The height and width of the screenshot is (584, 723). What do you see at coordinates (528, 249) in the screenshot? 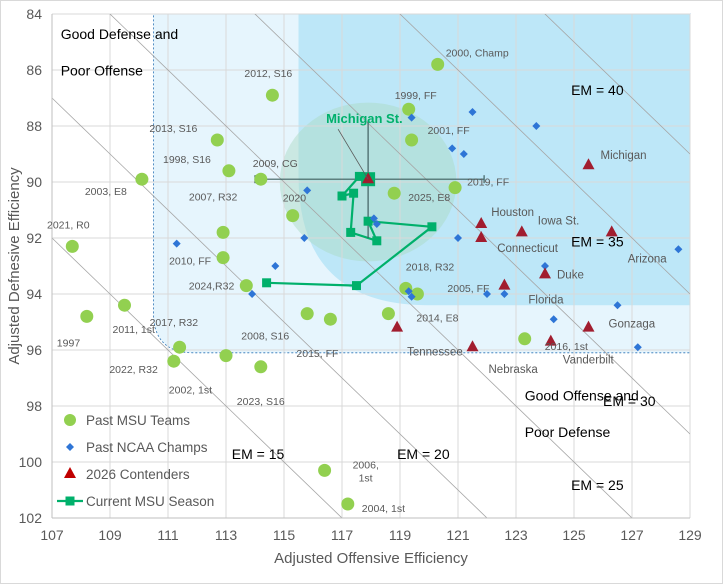
I see `contender-label: Connecticut` at bounding box center [528, 249].